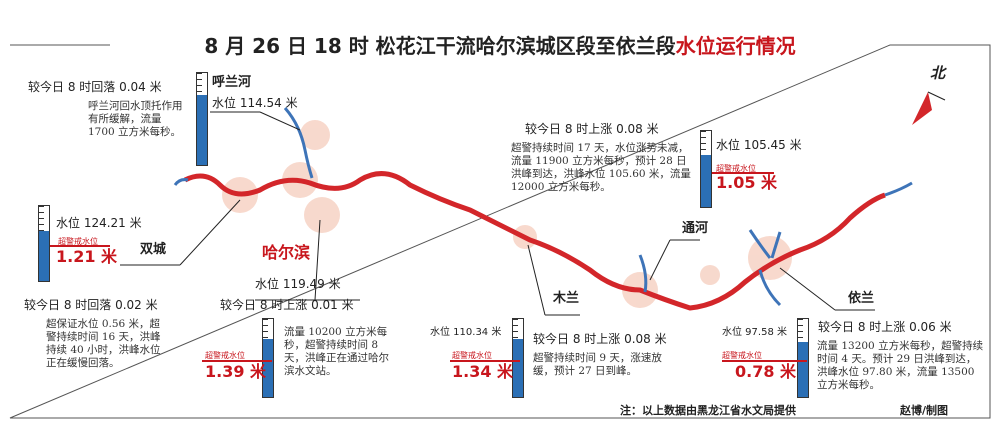 This screenshot has width=1000, height=434. I want to click on station-name: 木兰, so click(566, 298).